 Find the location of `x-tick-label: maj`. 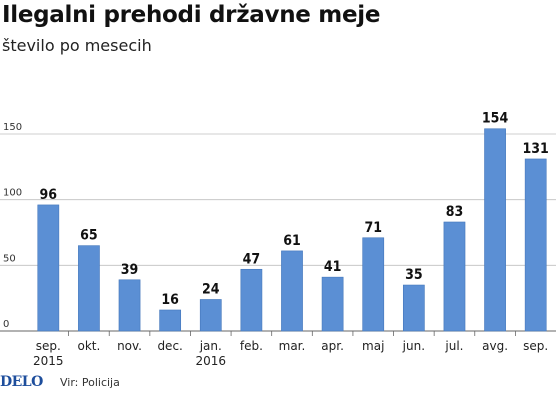

x-tick-label: maj is located at coordinates (373, 346).